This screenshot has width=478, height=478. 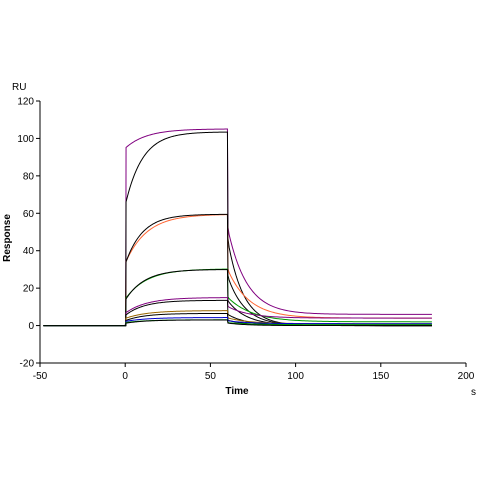 I want to click on y-ticks: -20 0 20 40 60 80 100 120, so click(x=28, y=233).